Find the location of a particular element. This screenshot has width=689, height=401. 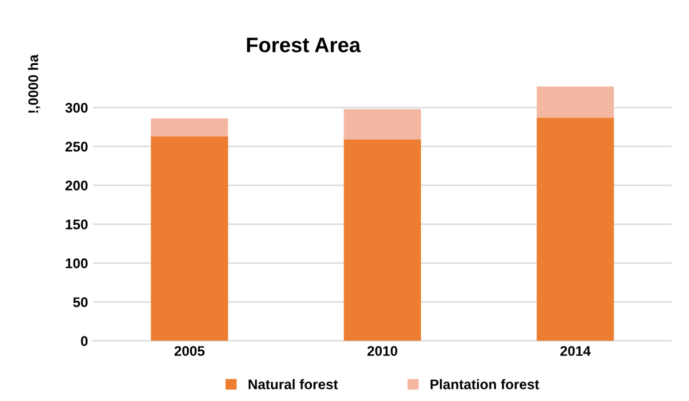

x-tick-label: 2010 is located at coordinates (382, 351).